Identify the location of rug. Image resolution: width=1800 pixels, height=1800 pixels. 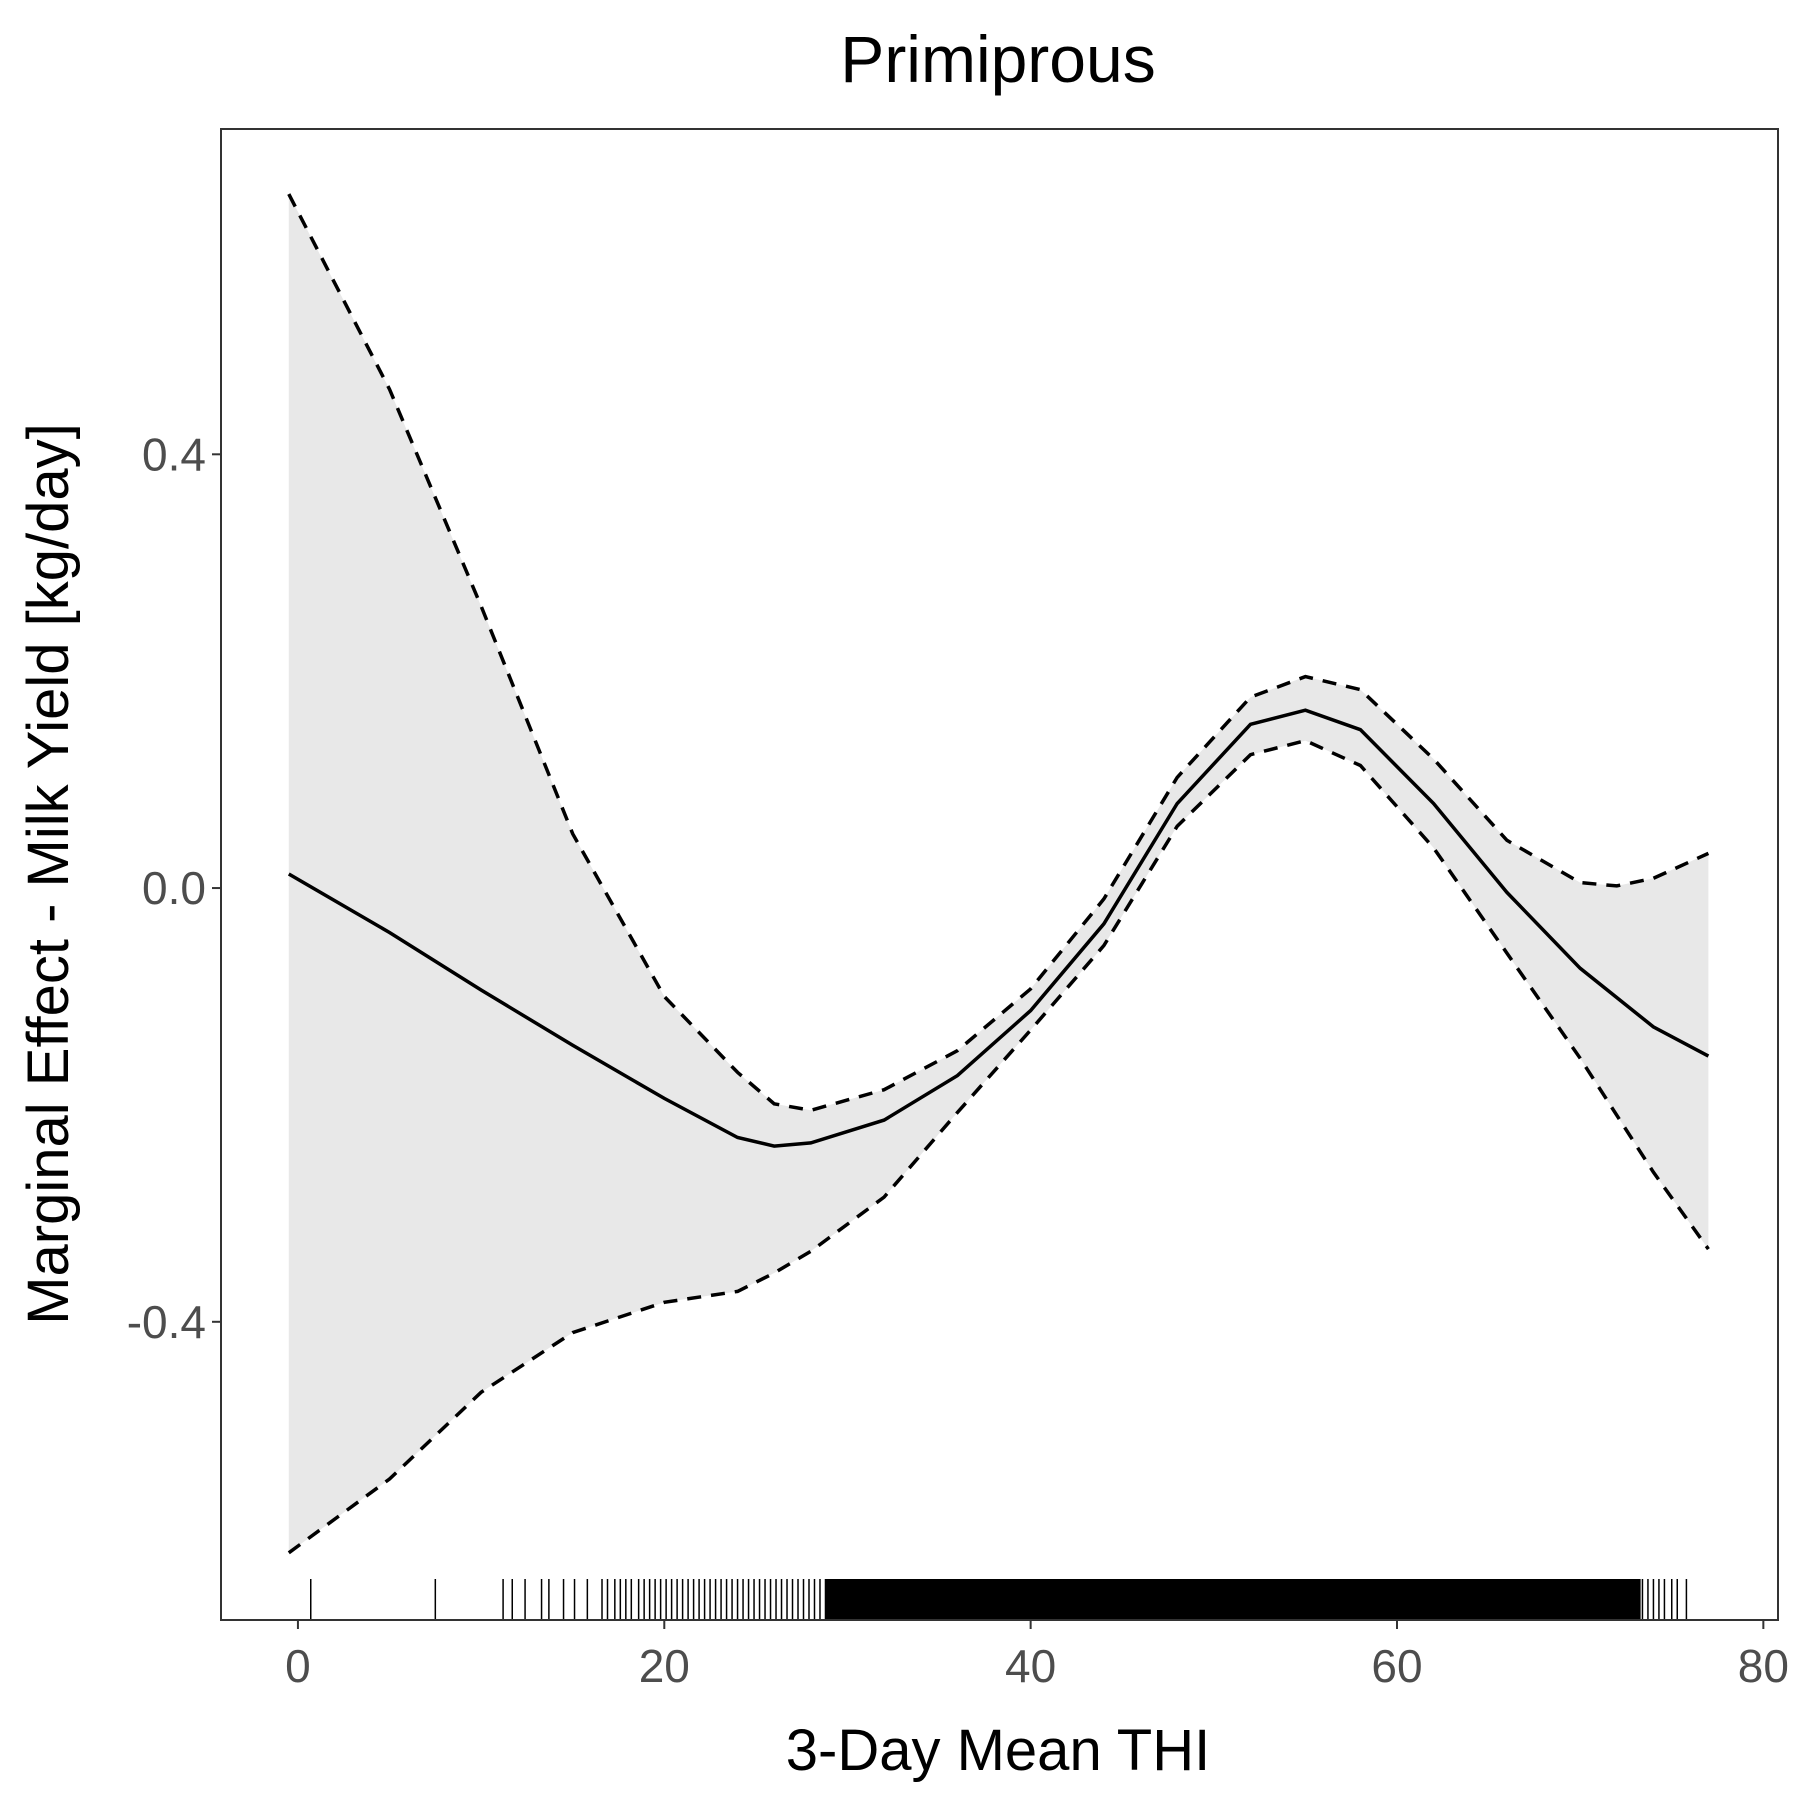
(999, 1599).